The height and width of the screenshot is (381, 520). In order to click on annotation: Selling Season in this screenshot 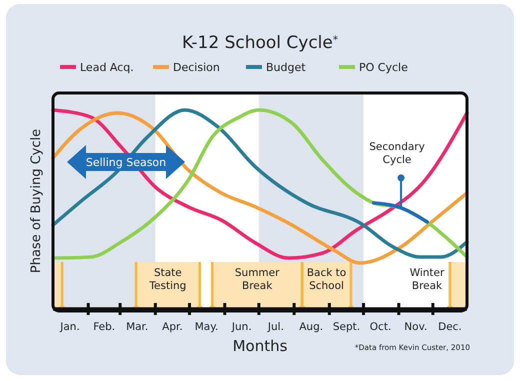, I will do `click(126, 162)`.